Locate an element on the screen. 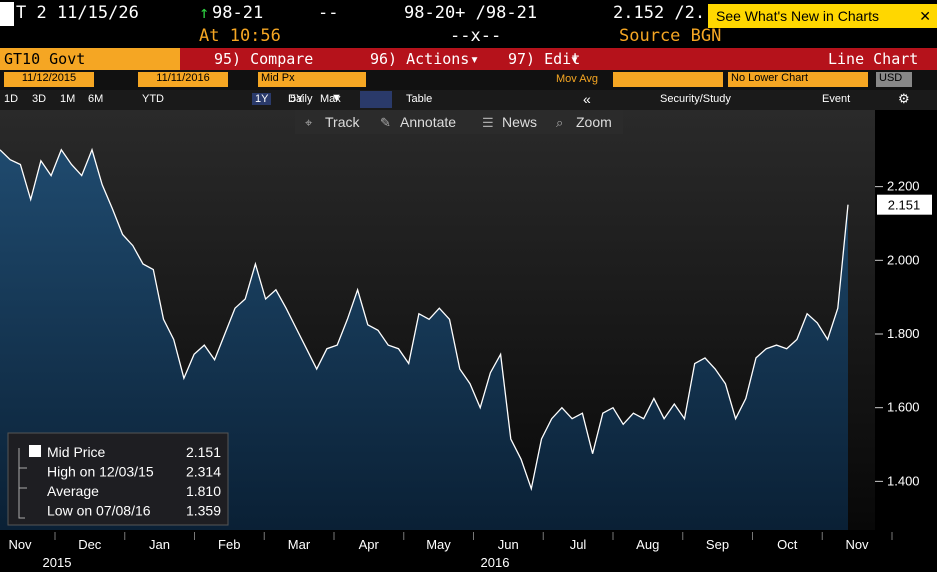  mov-avg-input is located at coordinates (668, 79).